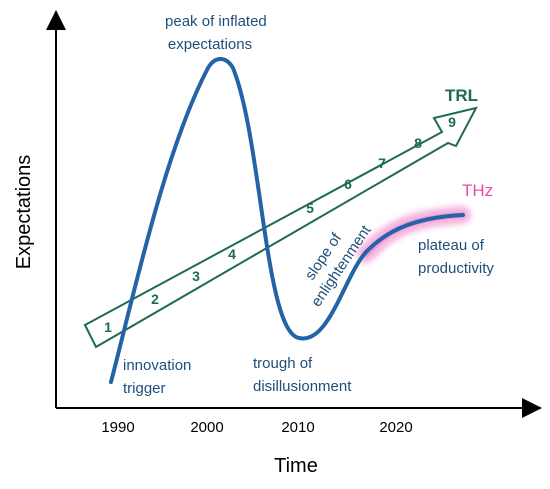 Image resolution: width=550 pixels, height=489 pixels. Describe the element at coordinates (310, 208) in the screenshot. I see `trl-level-label: 5` at that location.